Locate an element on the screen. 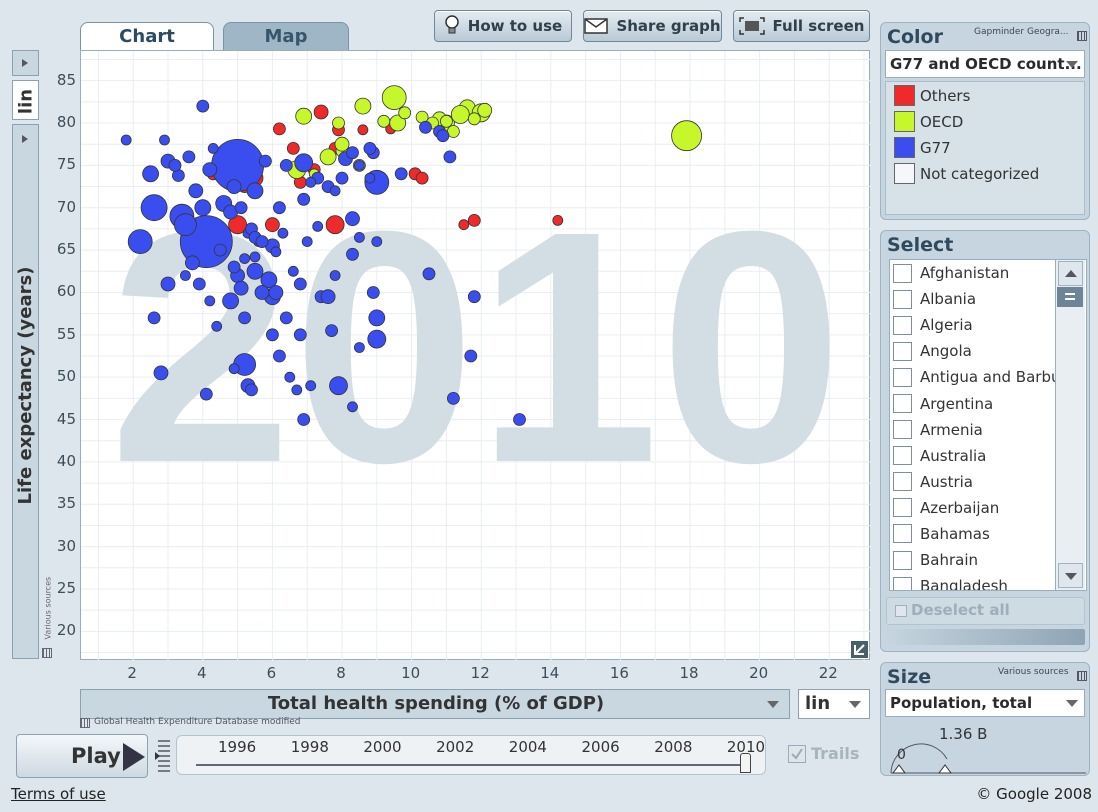 The image size is (1098, 812). y-axis-indicator-dropdown: Life expectancy (years) is located at coordinates (25, 391).